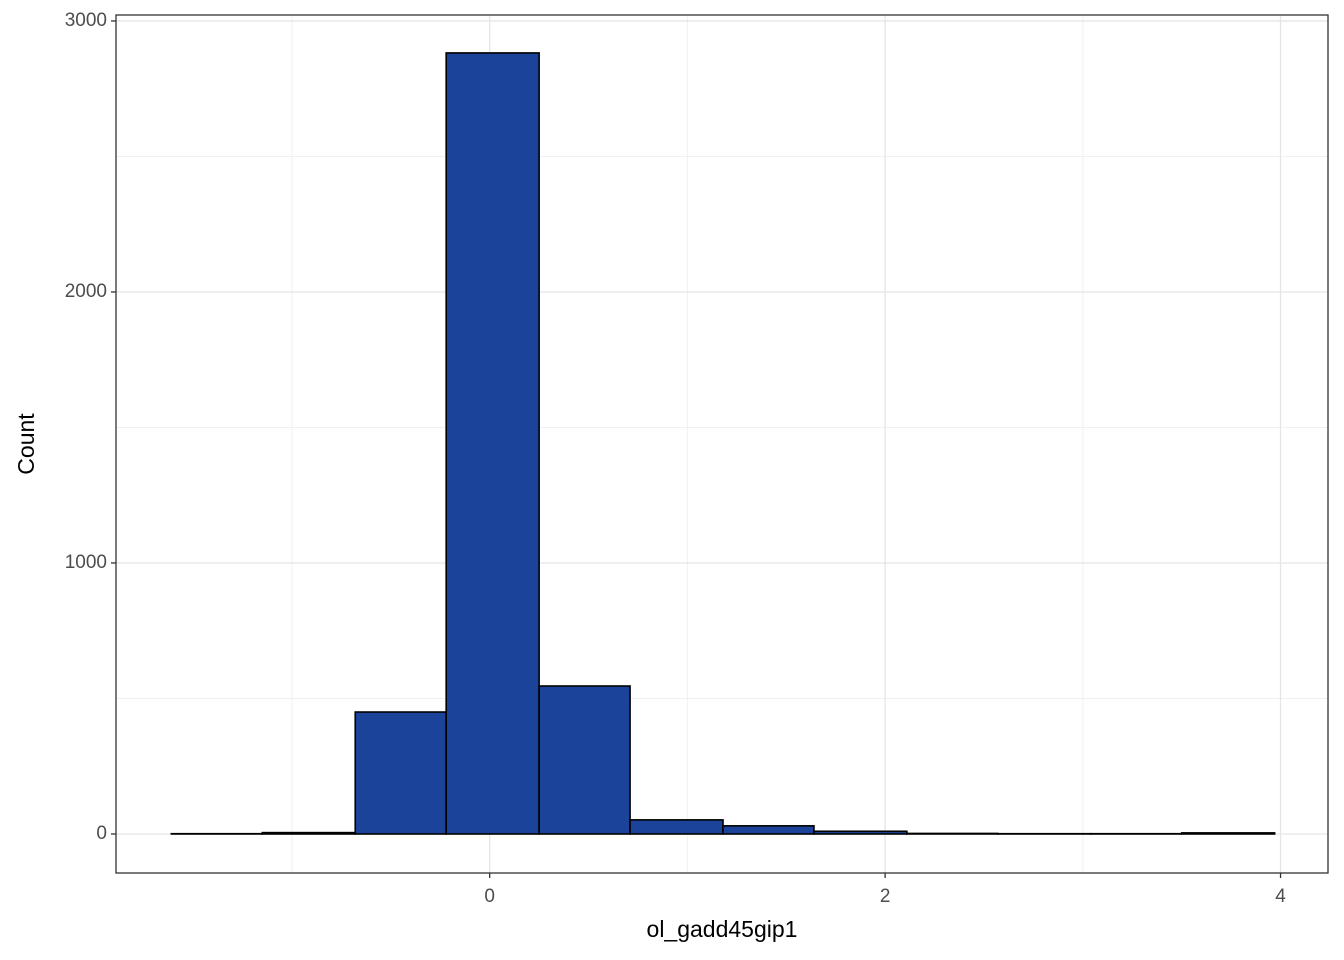 This screenshot has height=960, width=1344. I want to click on y-tick-label: 1000, so click(86, 562).